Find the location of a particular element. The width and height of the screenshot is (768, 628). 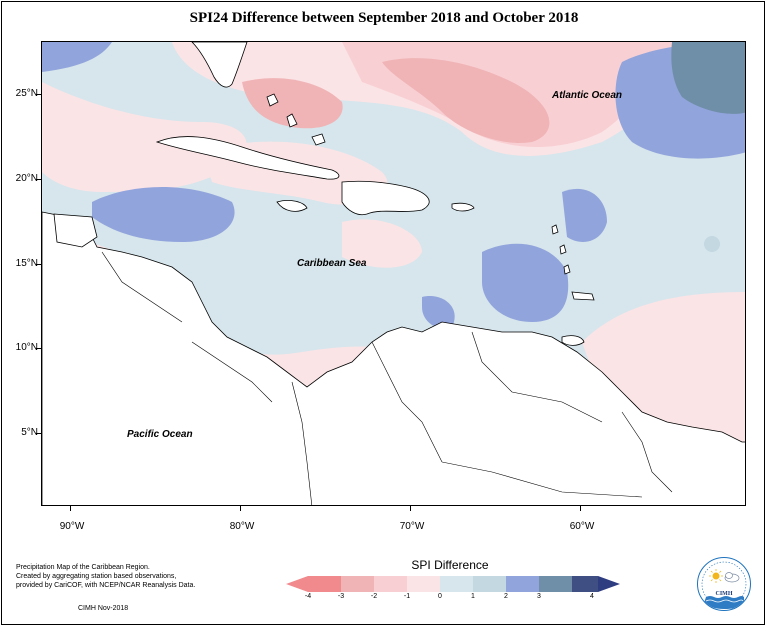

lat-tick-20n is located at coordinates (38, 179).